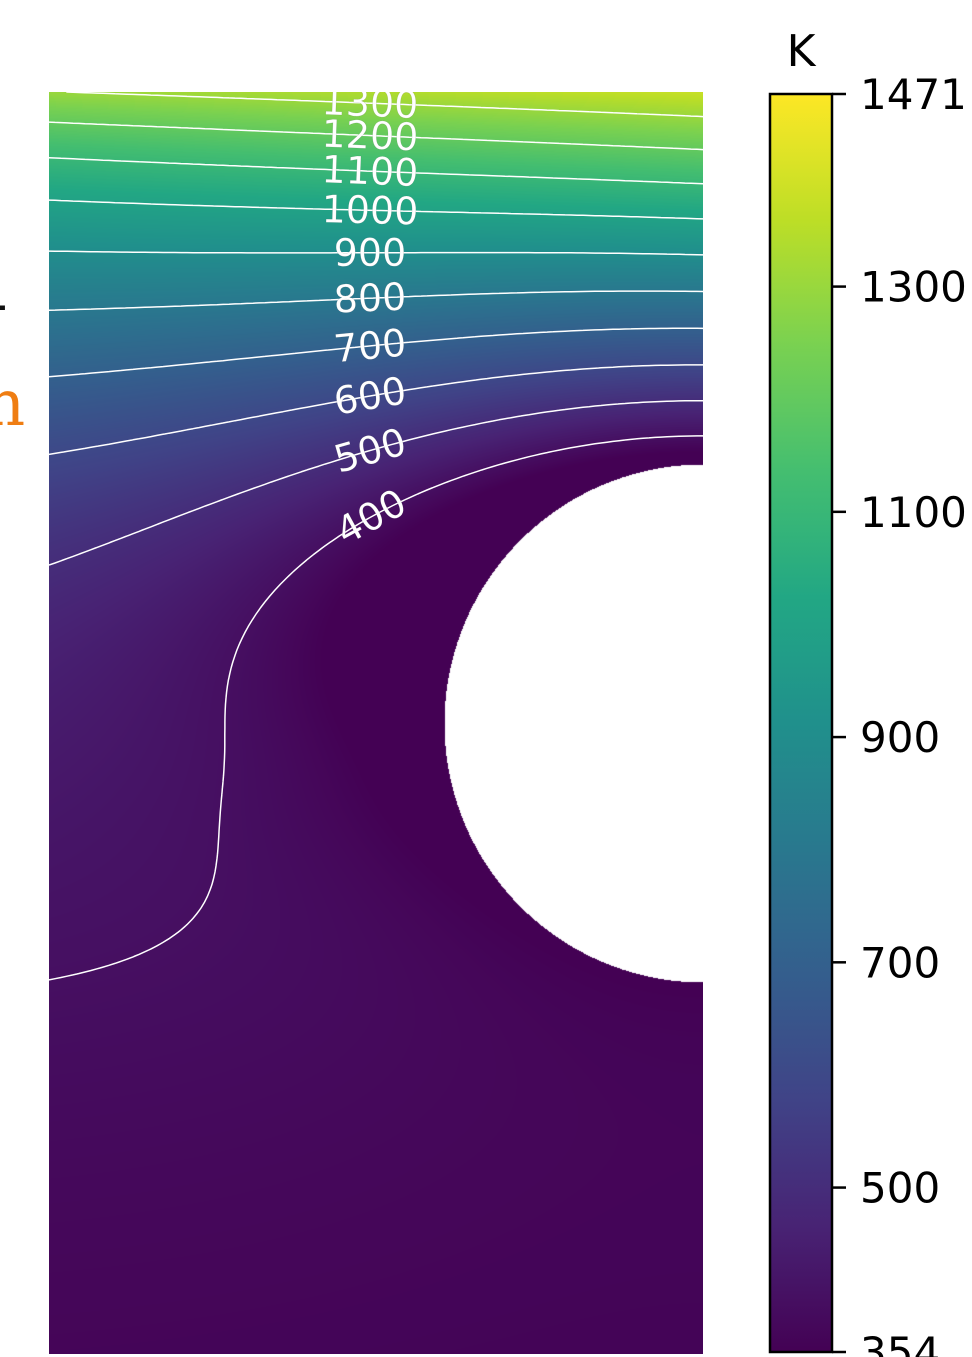 The image size is (972, 1357). What do you see at coordinates (913, 512) in the screenshot?
I see `colorbar-tick-label: 1100` at bounding box center [913, 512].